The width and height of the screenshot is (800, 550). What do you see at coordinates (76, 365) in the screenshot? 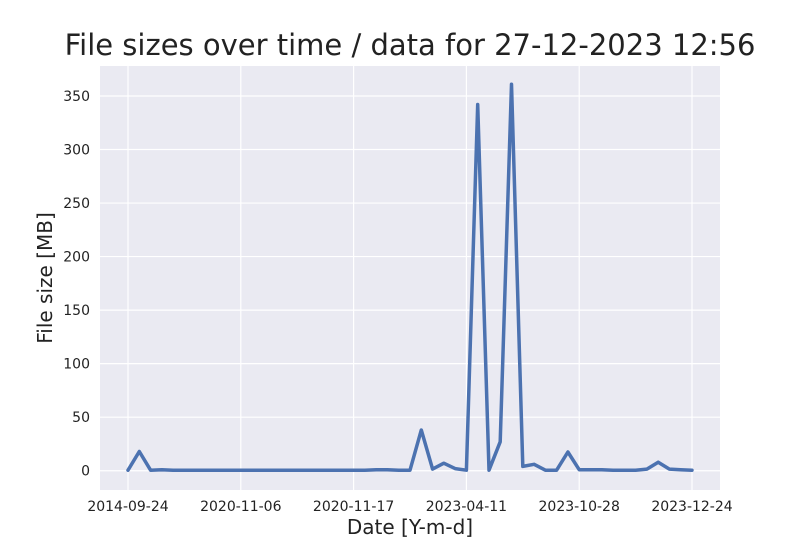
I see `y-tick-label: 100` at bounding box center [76, 365].